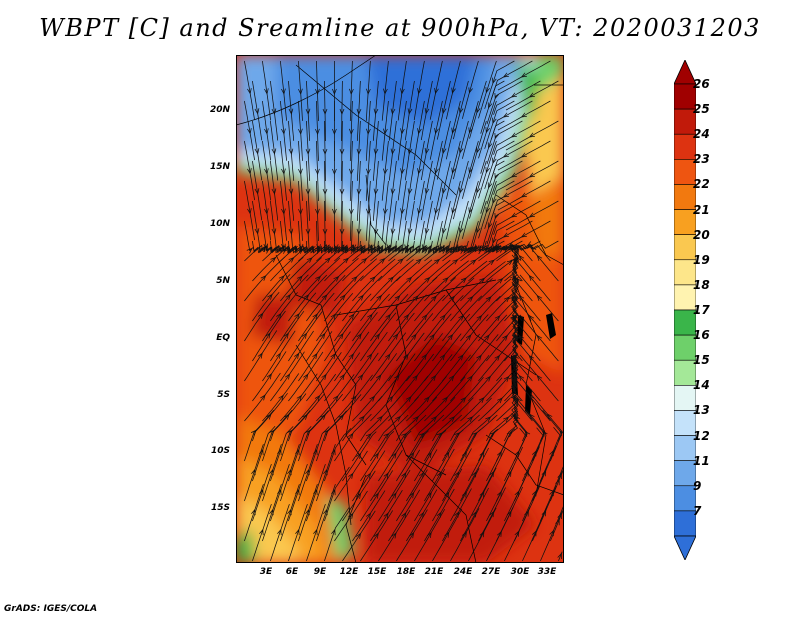 The image size is (800, 618). Describe the element at coordinates (219, 224) in the screenshot. I see `lat-label-10n: 10N` at that location.